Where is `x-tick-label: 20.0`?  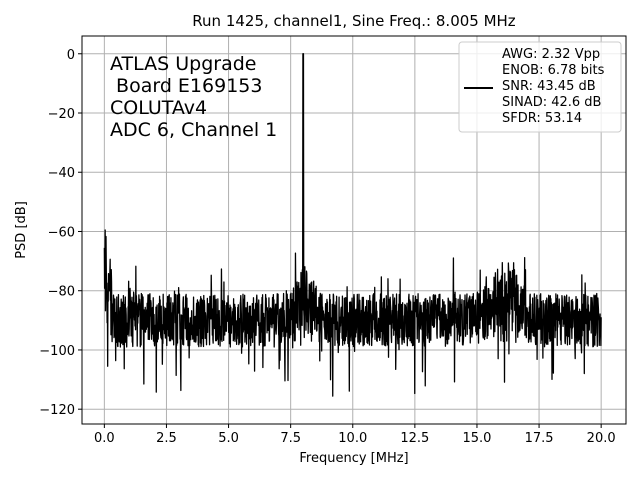 x-tick-label: 20.0 is located at coordinates (601, 438).